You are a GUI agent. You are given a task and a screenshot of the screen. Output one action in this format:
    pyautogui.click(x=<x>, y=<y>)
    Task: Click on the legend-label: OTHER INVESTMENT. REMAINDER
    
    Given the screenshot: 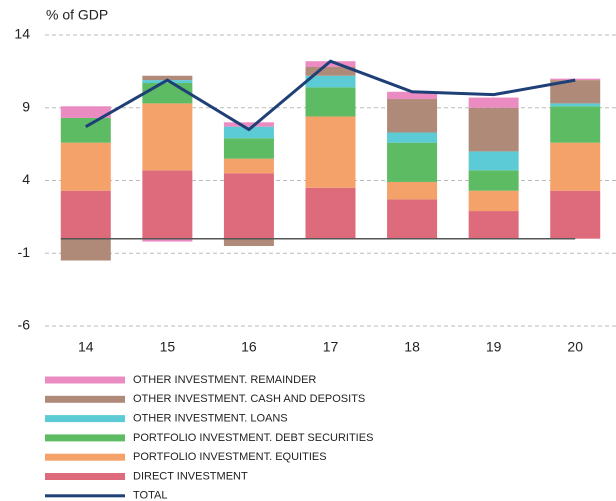 What is the action you would take?
    pyautogui.click(x=224, y=380)
    